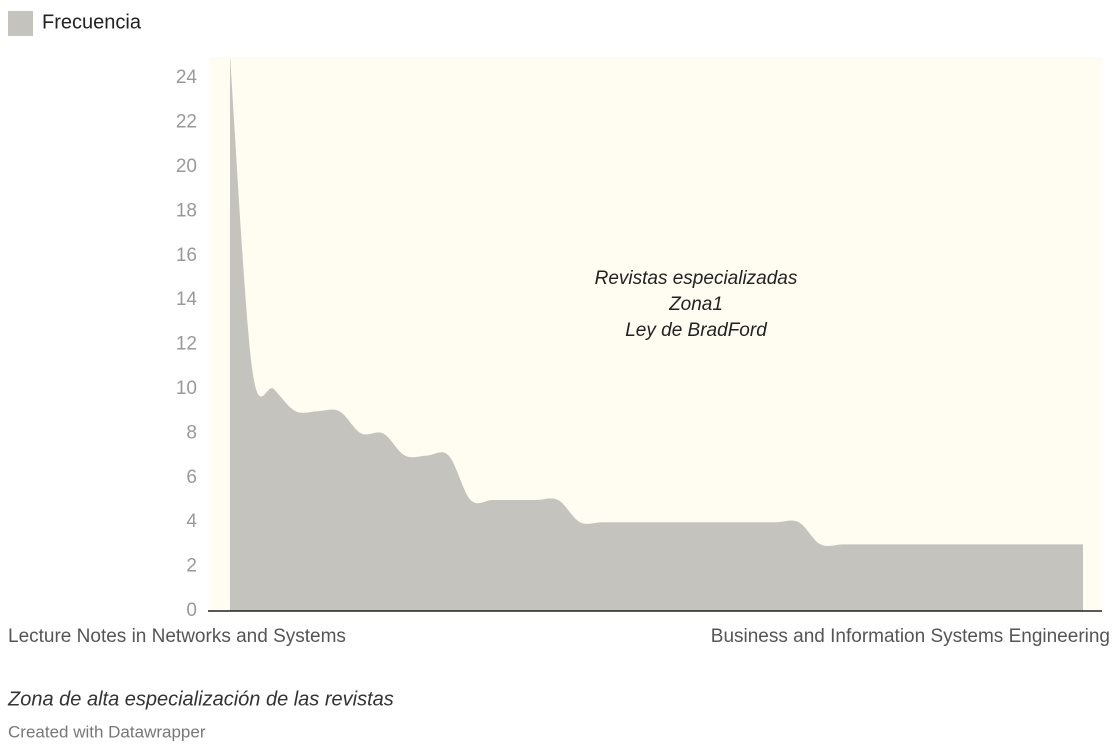  I want to click on y-tick-label: 6, so click(191, 477).